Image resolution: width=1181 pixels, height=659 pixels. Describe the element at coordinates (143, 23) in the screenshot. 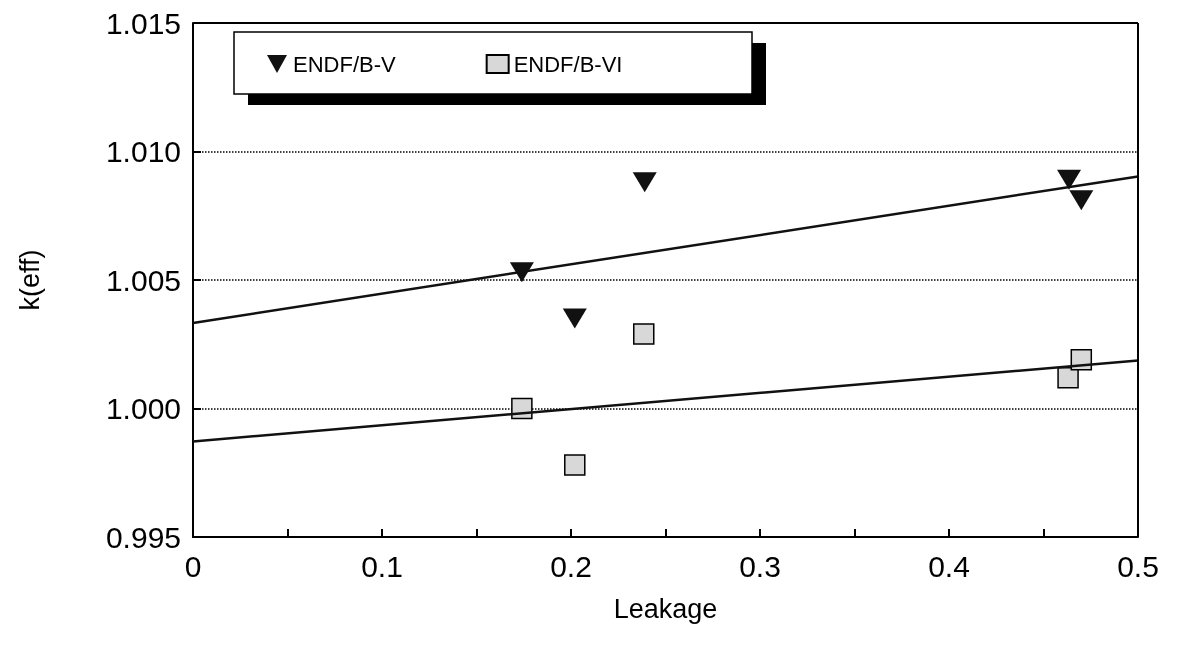

I see `y-tick-label: 1.015` at that location.